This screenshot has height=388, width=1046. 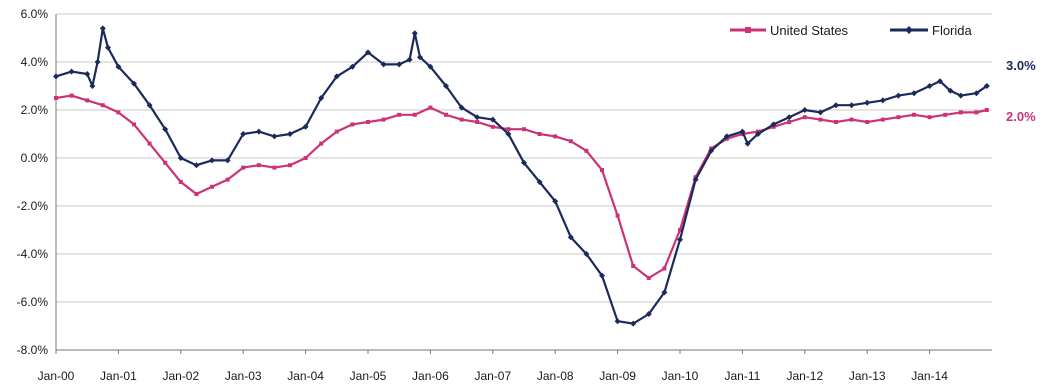 I want to click on x-tick-label: Jan-14, so click(x=929, y=376).